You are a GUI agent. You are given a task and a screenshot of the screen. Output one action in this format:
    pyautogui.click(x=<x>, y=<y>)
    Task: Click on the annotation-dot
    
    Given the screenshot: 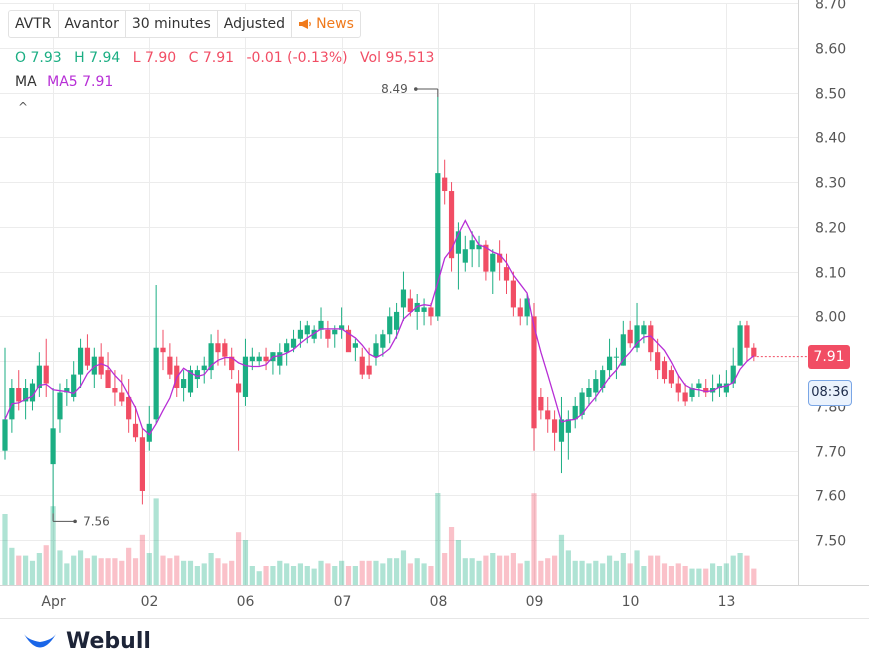 What is the action you would take?
    pyautogui.click(x=416, y=89)
    